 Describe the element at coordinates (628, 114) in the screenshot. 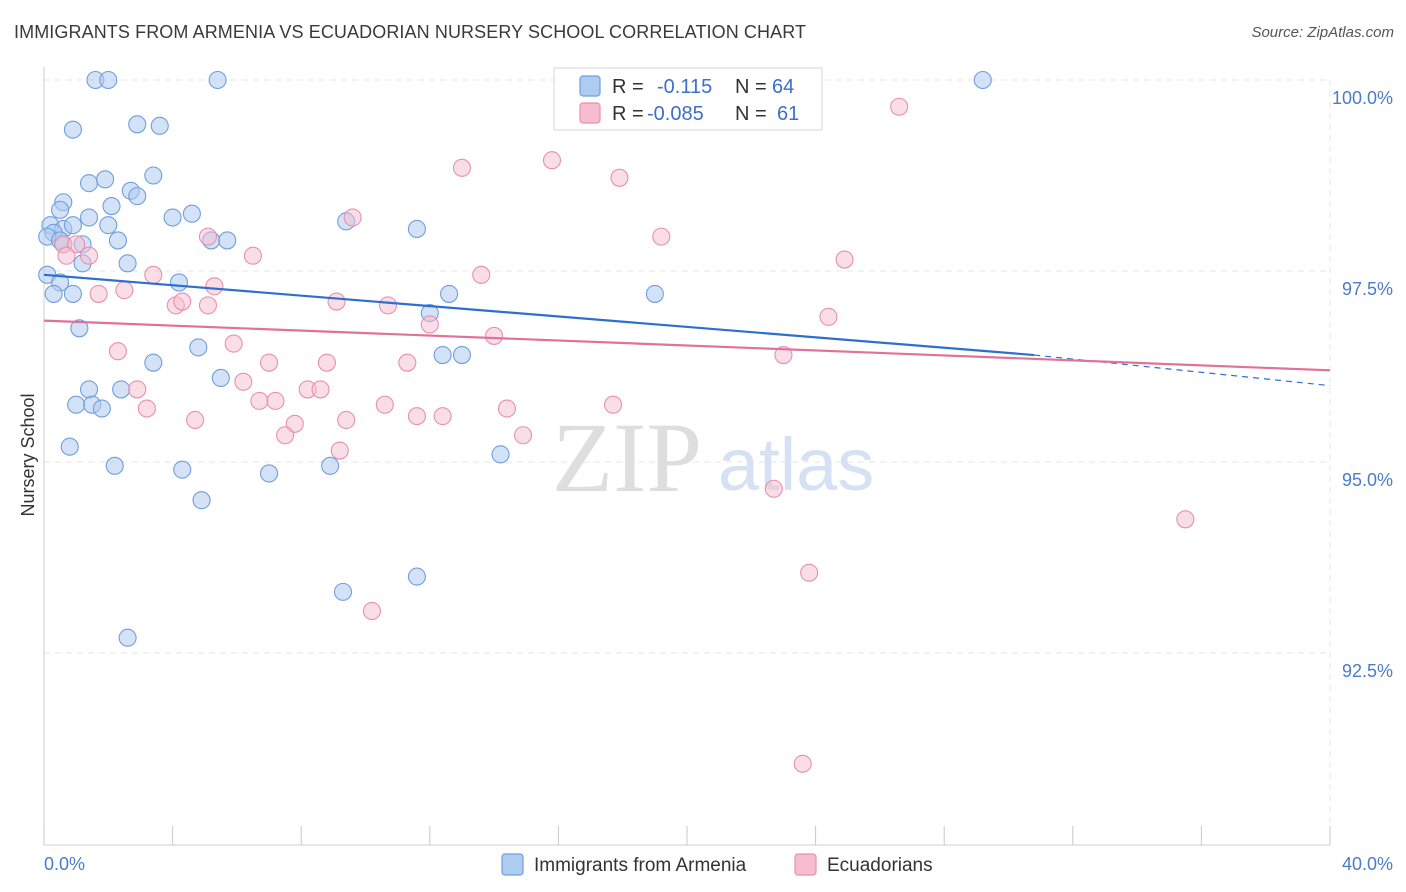

I see `legend-ecuadorians-r-label: R =` at that location.